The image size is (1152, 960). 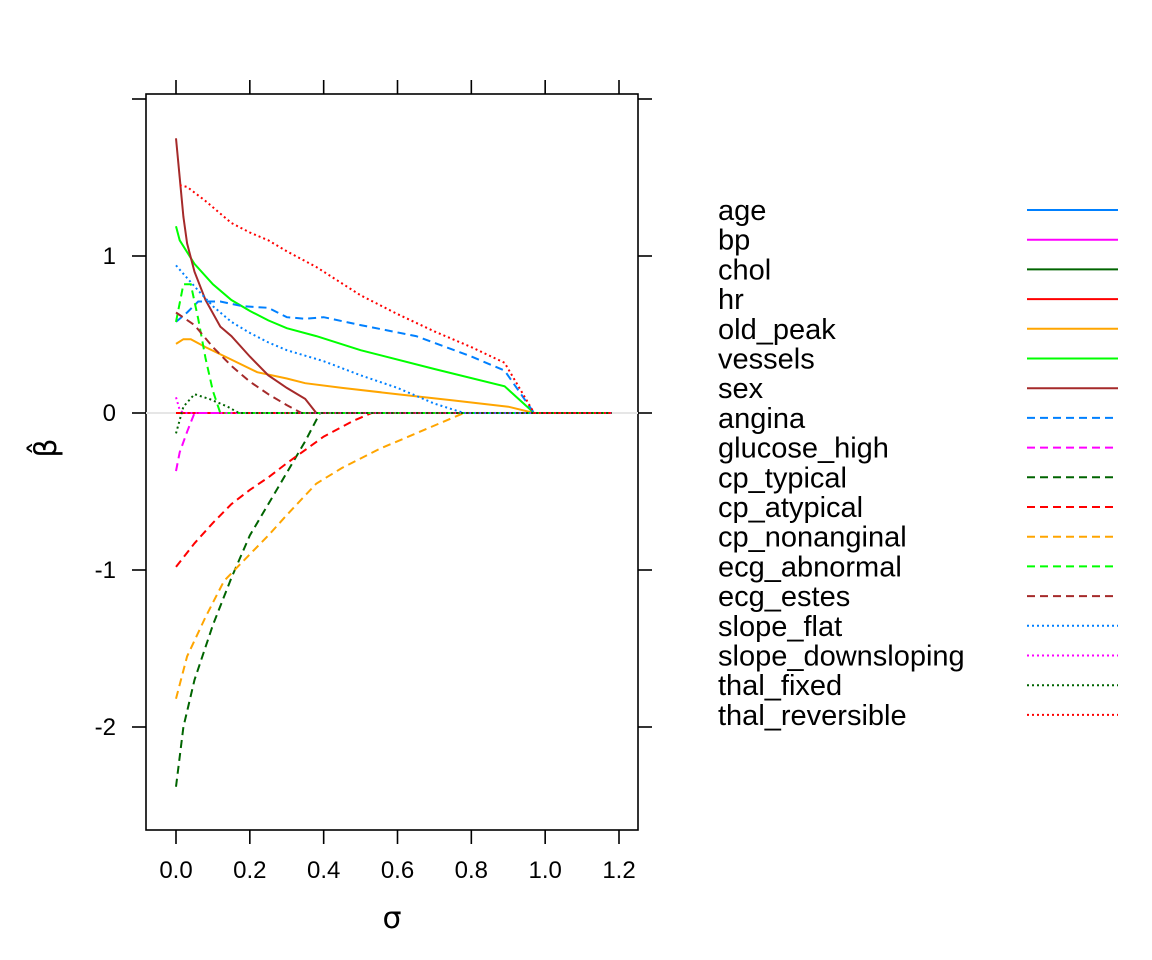 What do you see at coordinates (812, 716) in the screenshot?
I see `legend-label-thal-reversible: thal_reversible` at bounding box center [812, 716].